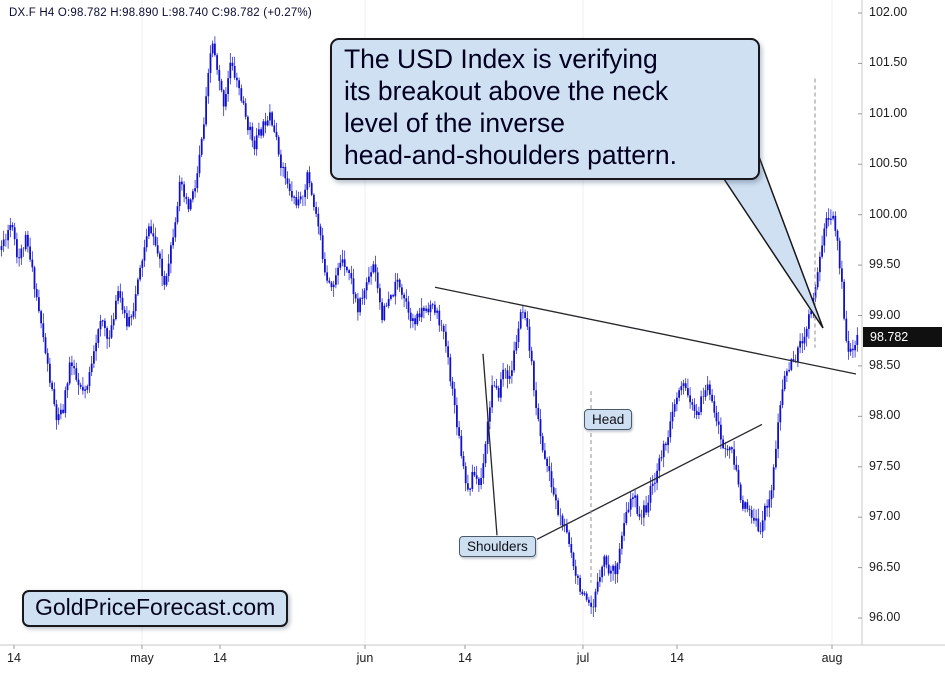  Describe the element at coordinates (885, 617) in the screenshot. I see `y-axis-label: 96.00` at that location.